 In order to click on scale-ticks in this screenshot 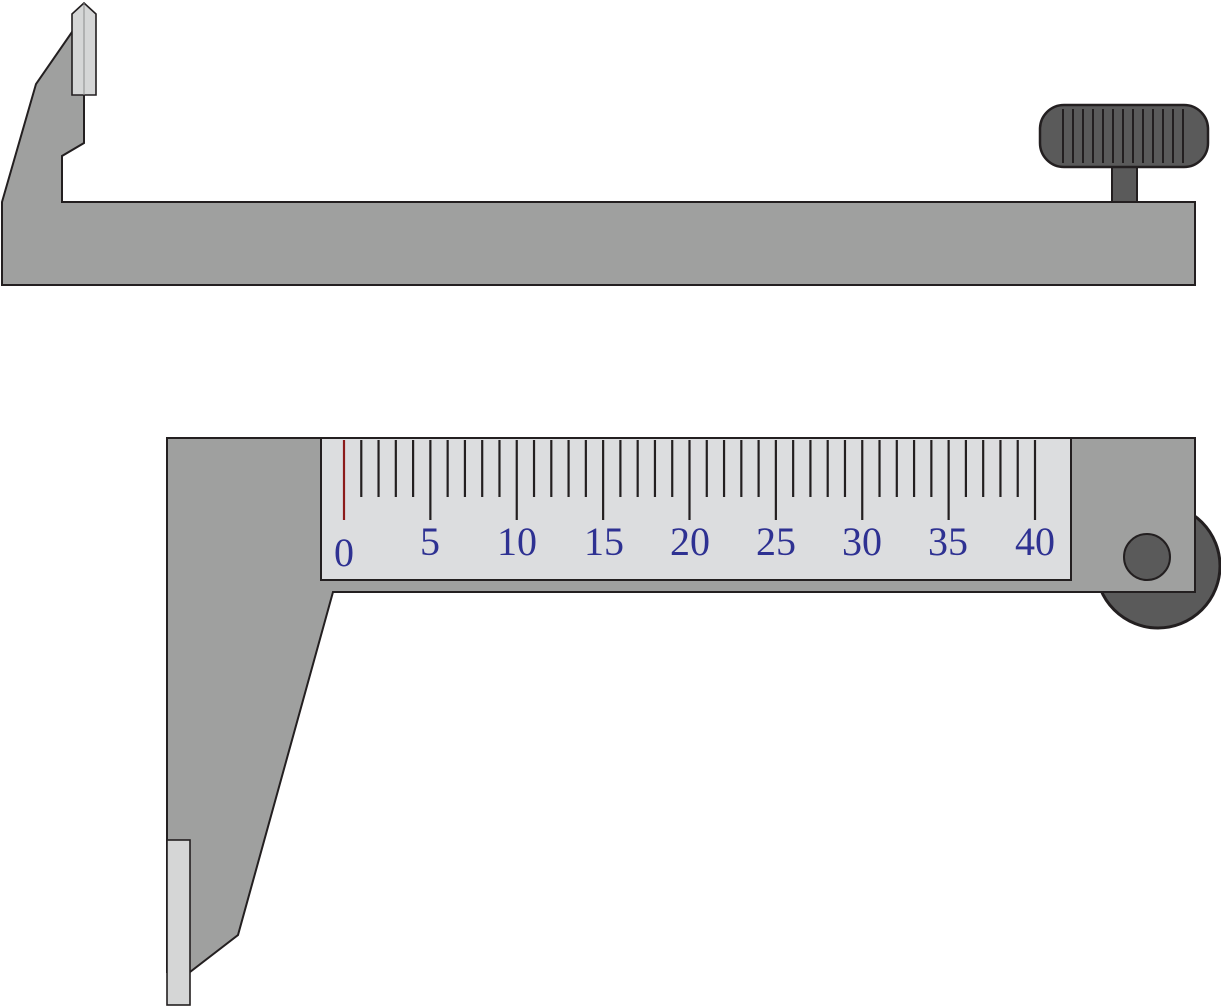, I will do `click(689, 480)`.